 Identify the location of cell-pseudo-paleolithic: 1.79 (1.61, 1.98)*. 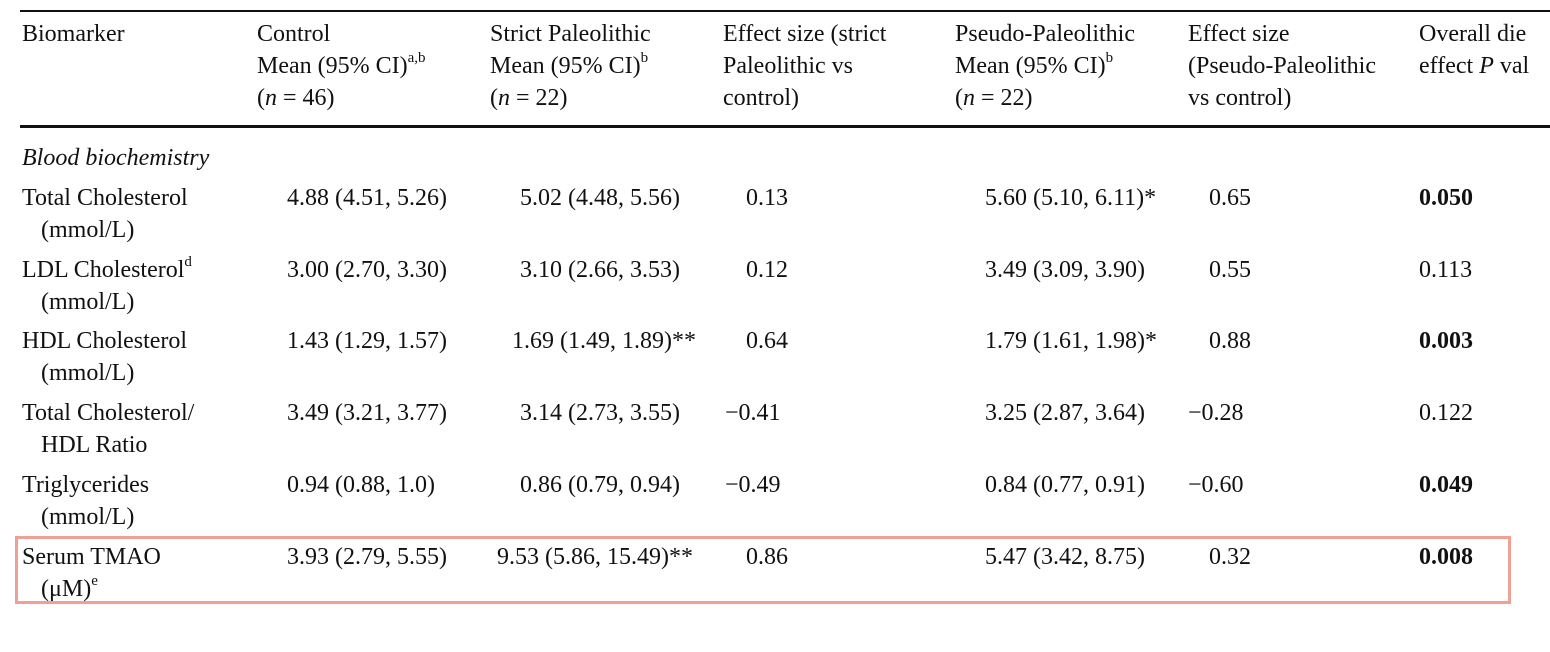
(1071, 341).